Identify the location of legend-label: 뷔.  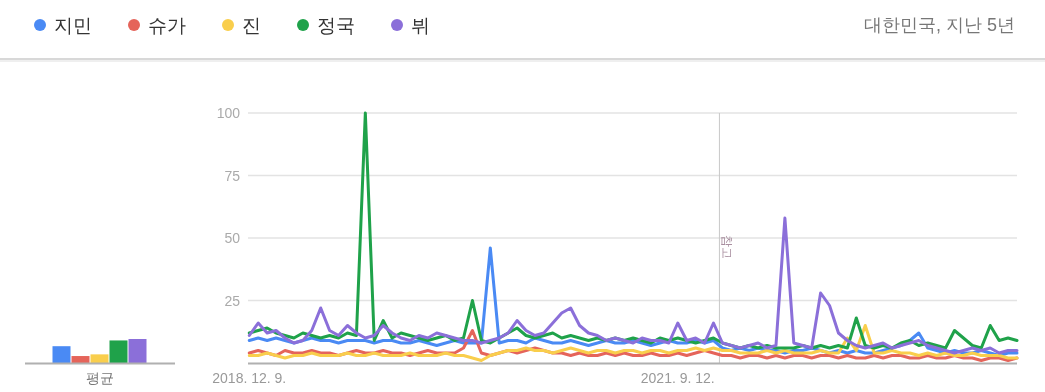
(420, 25).